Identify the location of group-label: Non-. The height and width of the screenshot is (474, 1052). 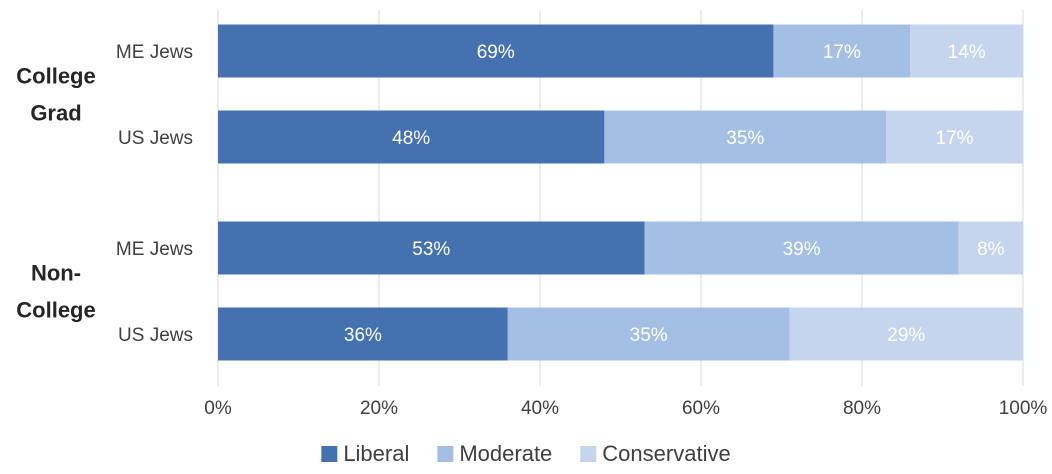
(56, 273).